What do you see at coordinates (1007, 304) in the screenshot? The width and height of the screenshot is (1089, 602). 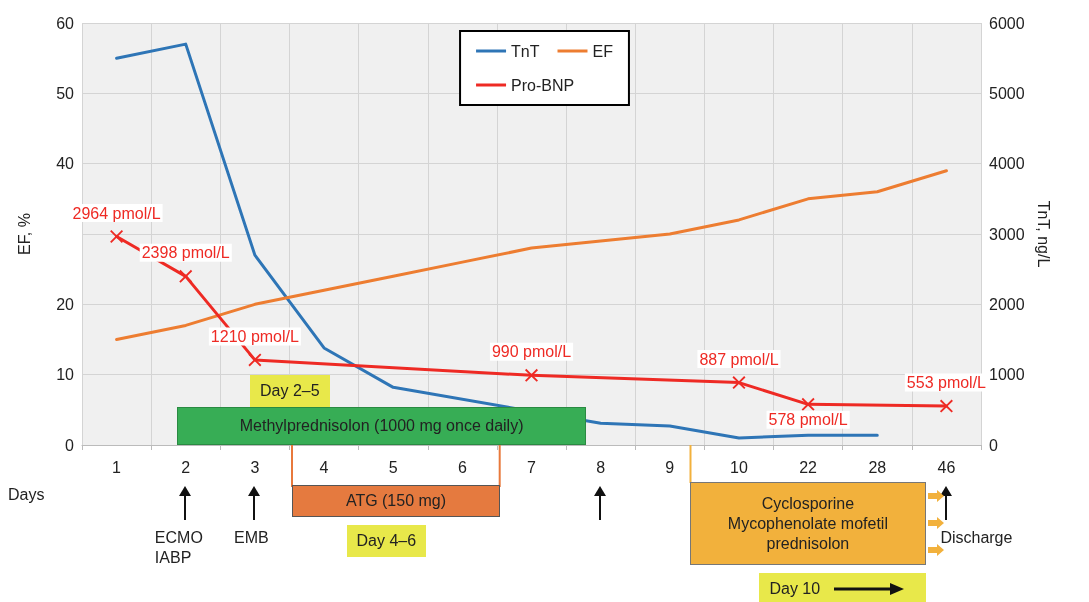 I see `y2-tick-label: 2000` at bounding box center [1007, 304].